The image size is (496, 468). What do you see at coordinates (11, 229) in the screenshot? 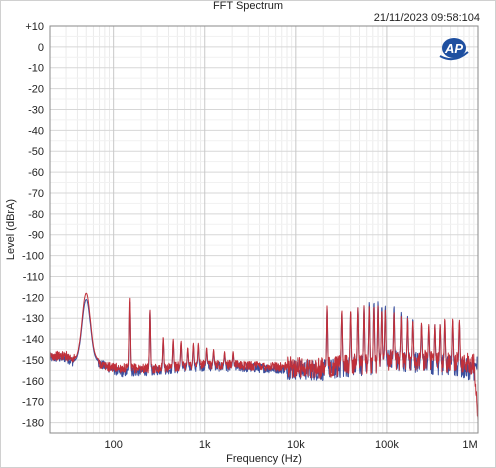
I see `y-axis-title: Level (dBrA)` at bounding box center [11, 229].